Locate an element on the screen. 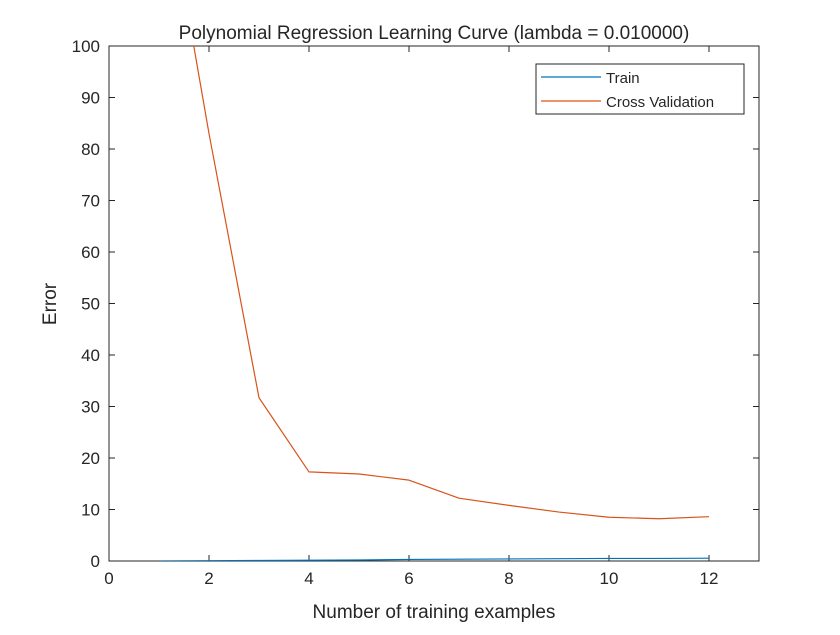  x-tick-label: 0 is located at coordinates (108, 578).